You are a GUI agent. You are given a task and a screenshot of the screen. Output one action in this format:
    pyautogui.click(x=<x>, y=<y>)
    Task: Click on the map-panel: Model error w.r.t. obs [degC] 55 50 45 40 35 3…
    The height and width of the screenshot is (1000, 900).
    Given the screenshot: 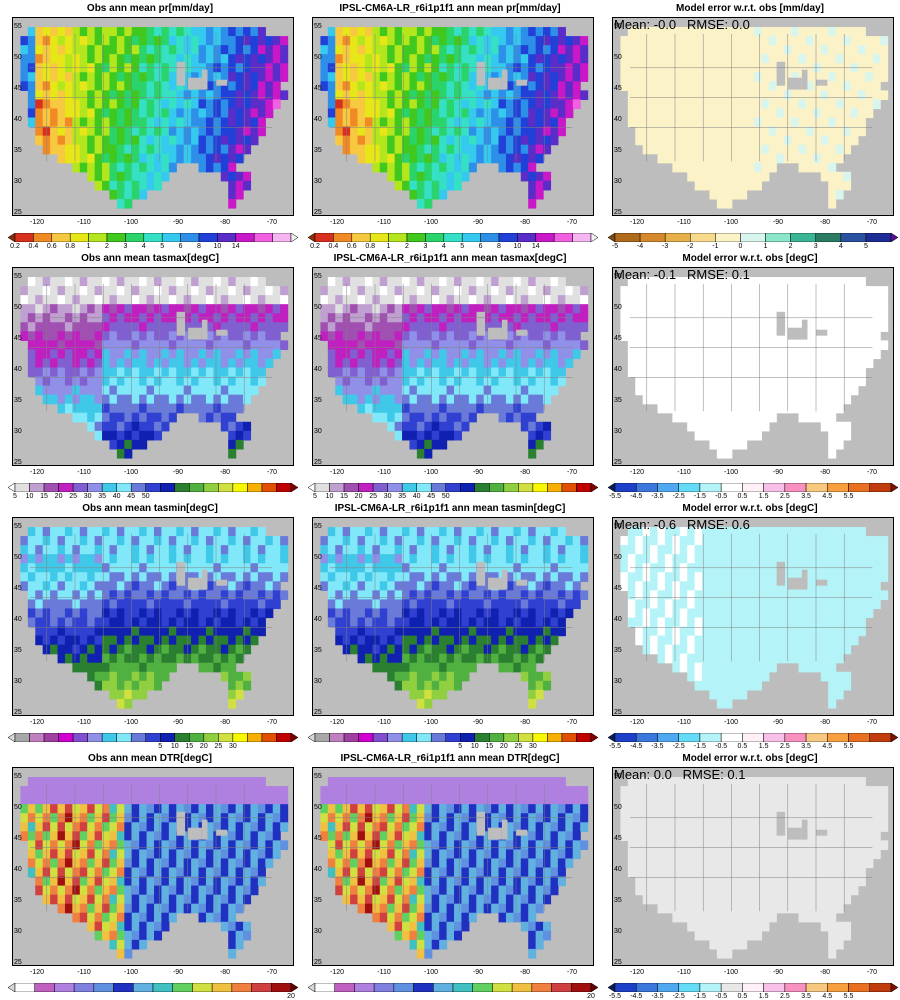 What is the action you would take?
    pyautogui.click(x=750, y=375)
    